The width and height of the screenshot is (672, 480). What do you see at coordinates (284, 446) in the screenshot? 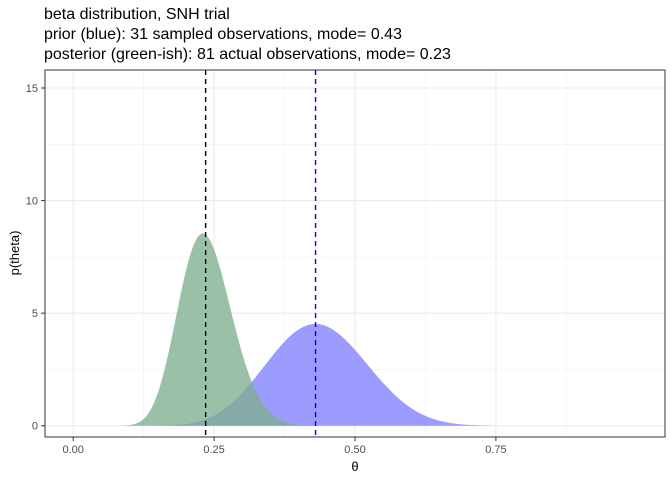
I see `x-axis-ticks: 0.00 0.25 0.50 0.75` at bounding box center [284, 446].